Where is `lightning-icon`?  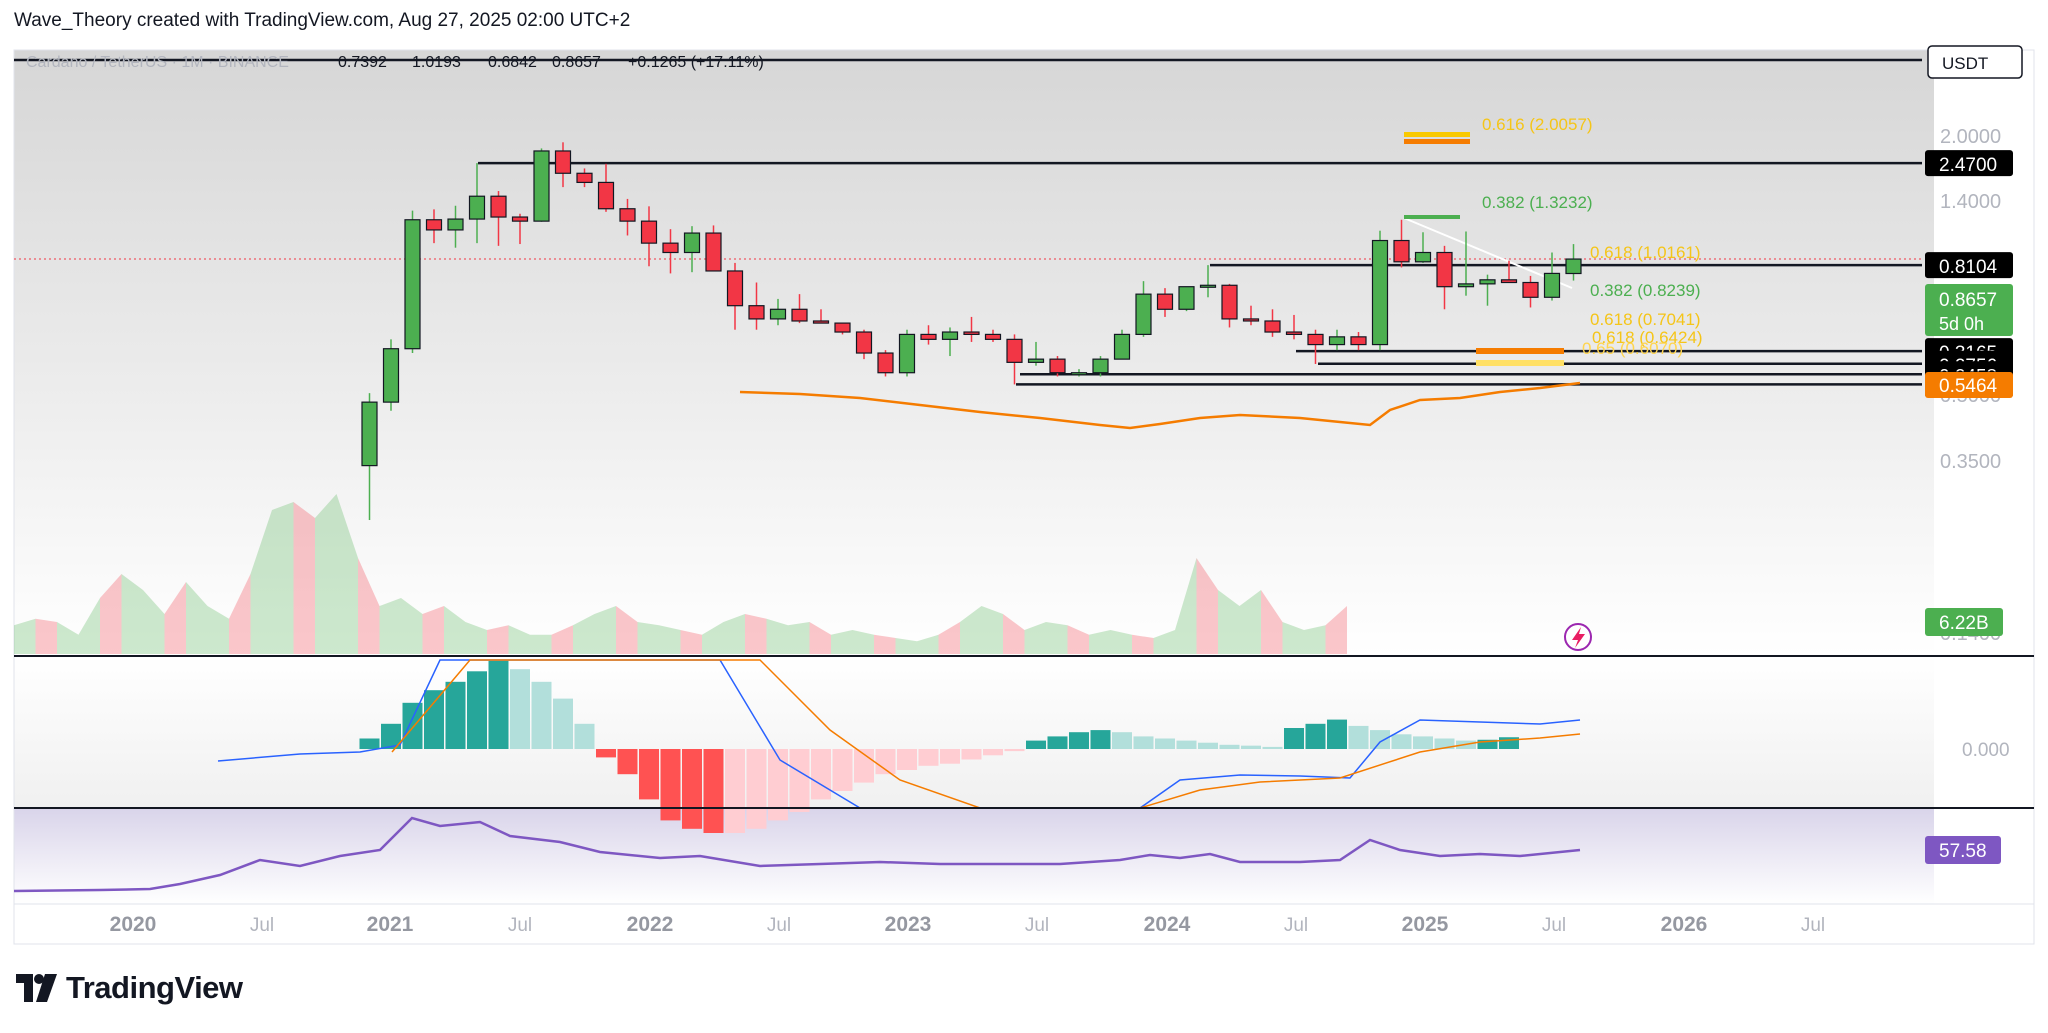 lightning-icon is located at coordinates (1578, 637).